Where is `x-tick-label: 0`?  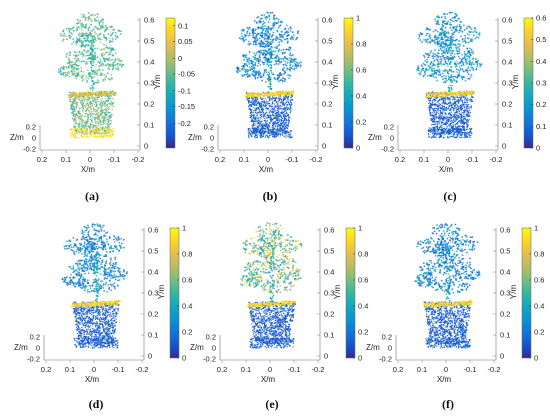
x-tick-label: 0 is located at coordinates (448, 159).